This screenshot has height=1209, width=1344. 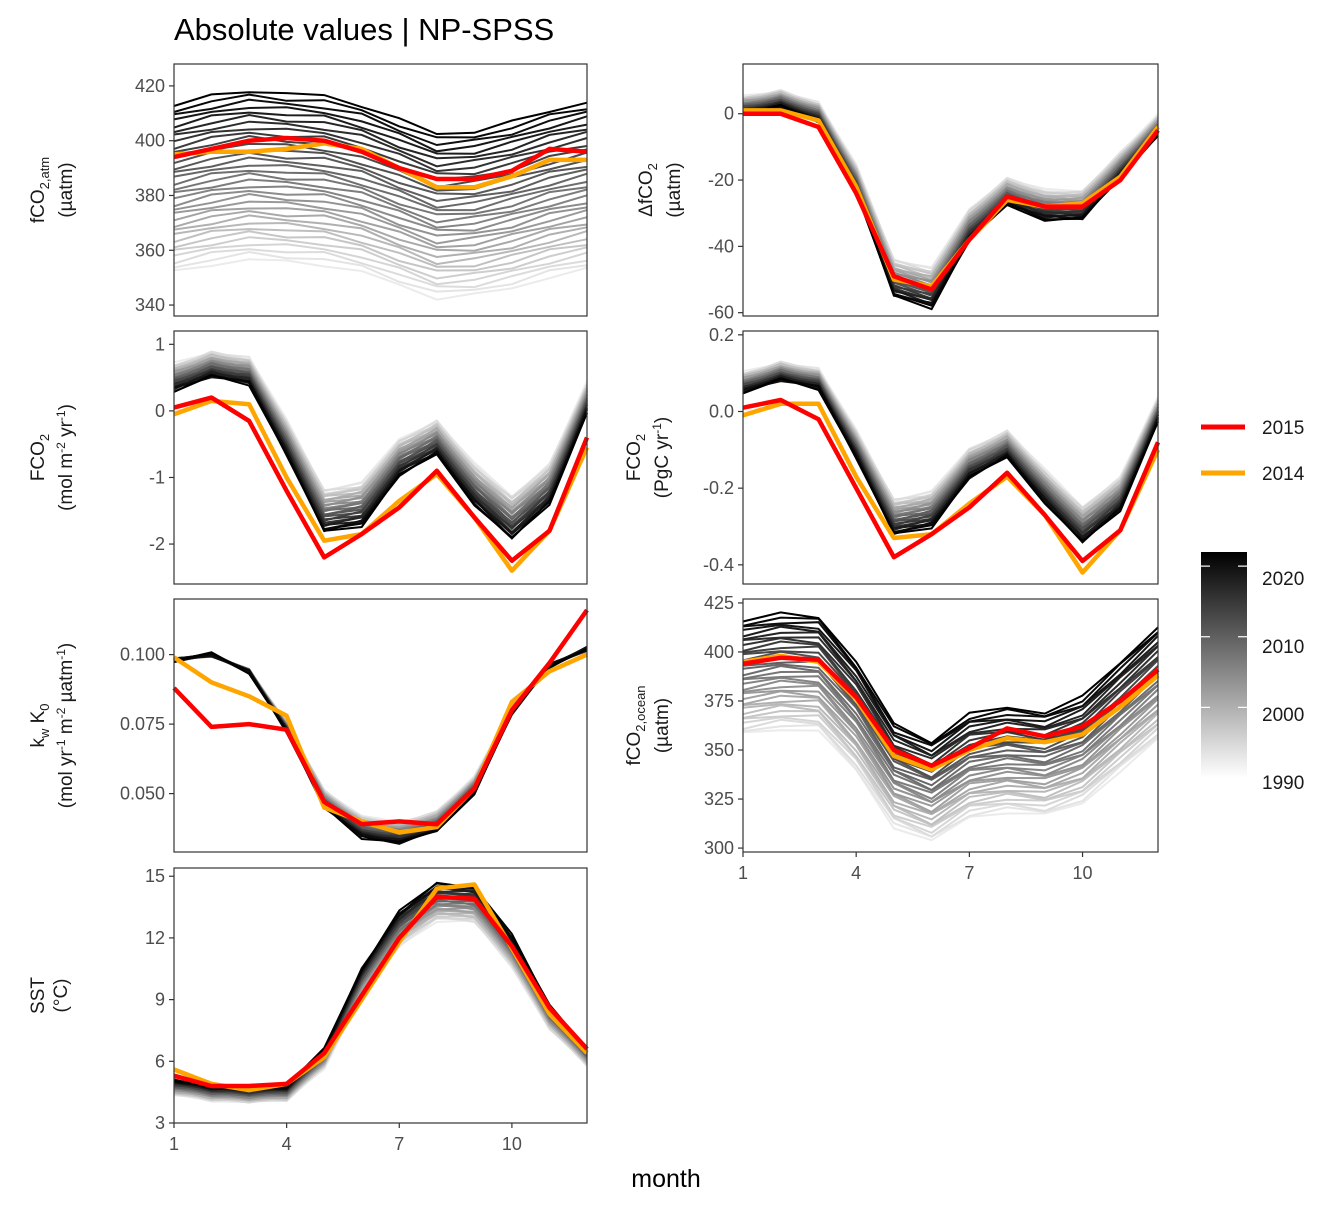 What do you see at coordinates (719, 603) in the screenshot?
I see `y-tick-label: 425` at bounding box center [719, 603].